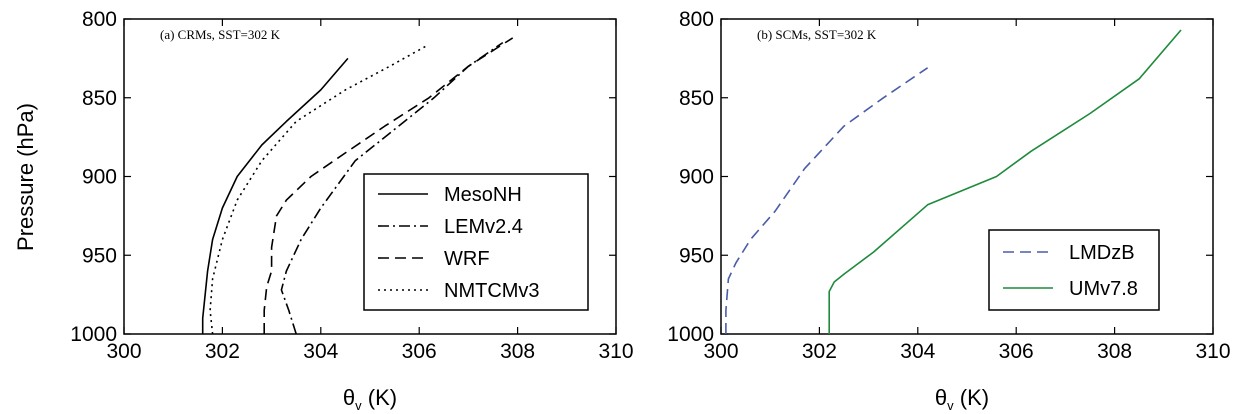 Image resolution: width=1236 pixels, height=414 pixels. What do you see at coordinates (467, 259) in the screenshot?
I see `legend-label: WRF` at bounding box center [467, 259].